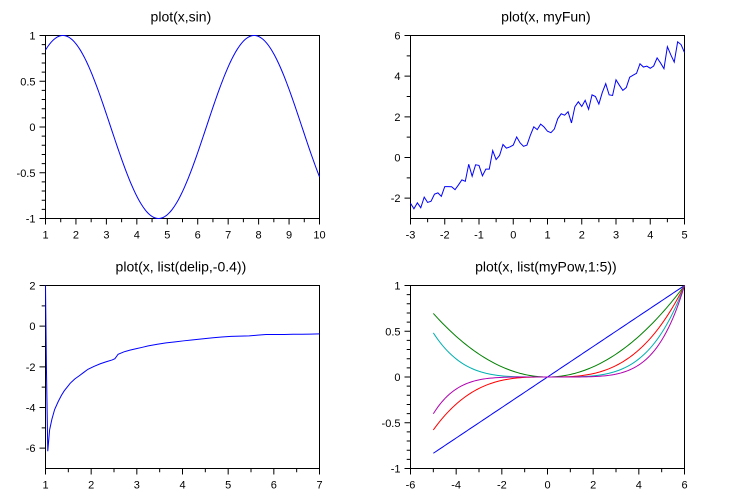  I want to click on svg-text: 8, so click(259, 236).